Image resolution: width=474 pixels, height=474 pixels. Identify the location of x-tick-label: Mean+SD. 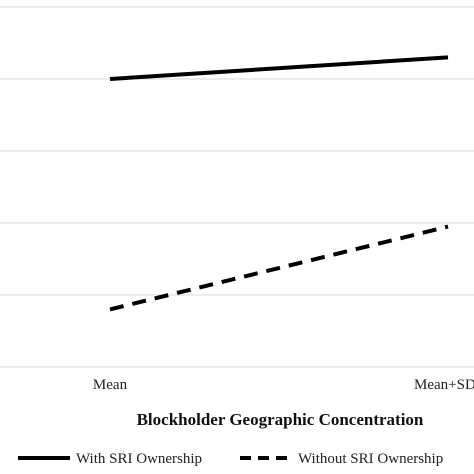
(444, 385).